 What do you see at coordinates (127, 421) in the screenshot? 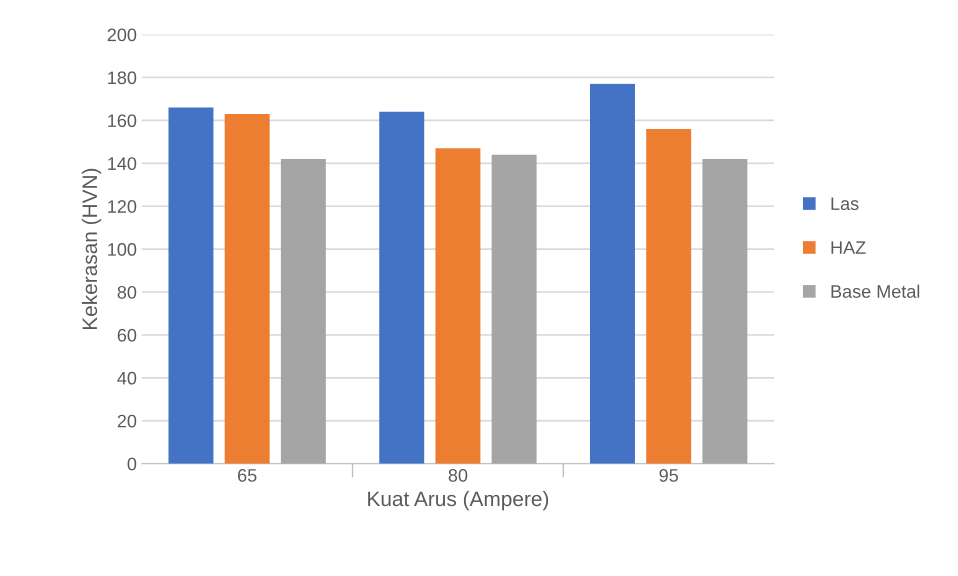
I see `y-tick-label: 20` at bounding box center [127, 421].